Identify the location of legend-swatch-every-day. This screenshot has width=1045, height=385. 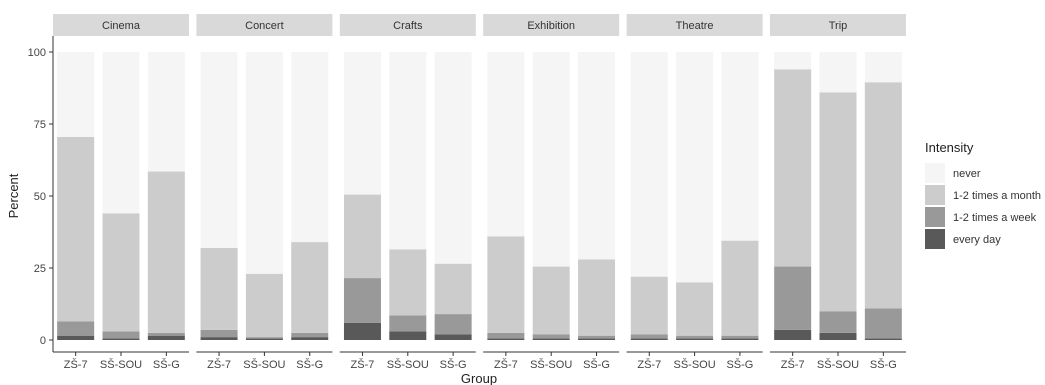
(935, 239).